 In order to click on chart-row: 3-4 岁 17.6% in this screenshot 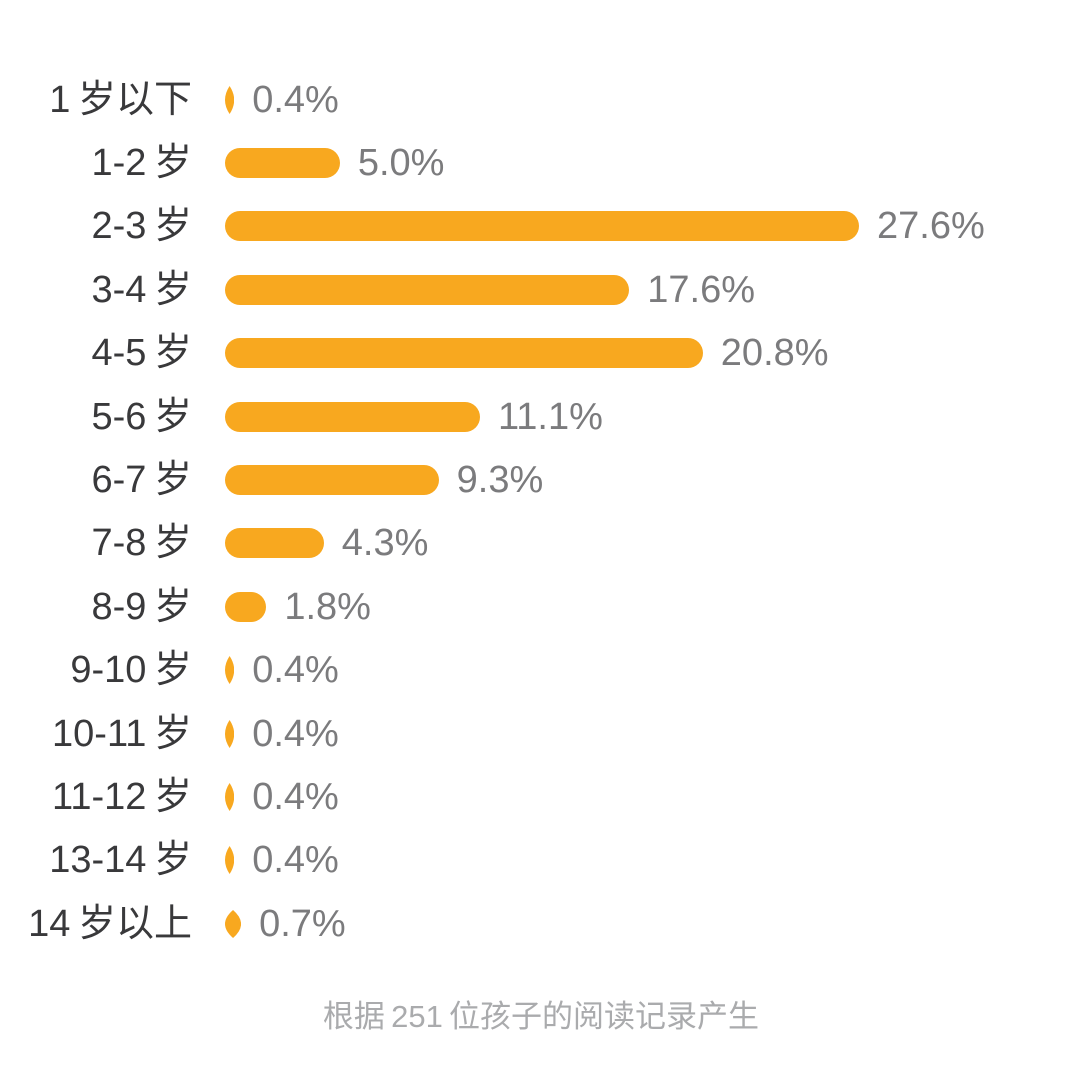, I will do `click(541, 289)`.